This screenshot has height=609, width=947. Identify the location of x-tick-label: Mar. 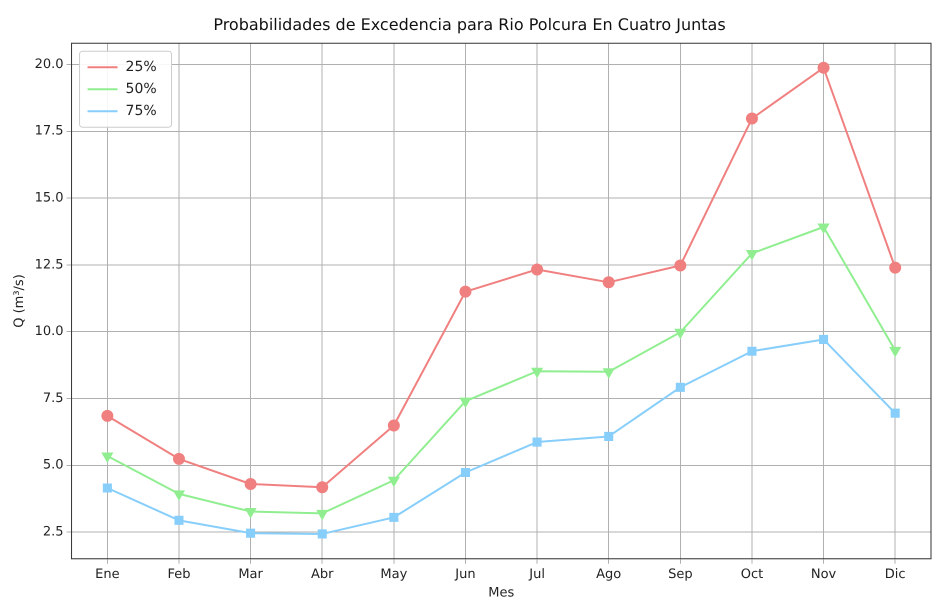
(251, 574).